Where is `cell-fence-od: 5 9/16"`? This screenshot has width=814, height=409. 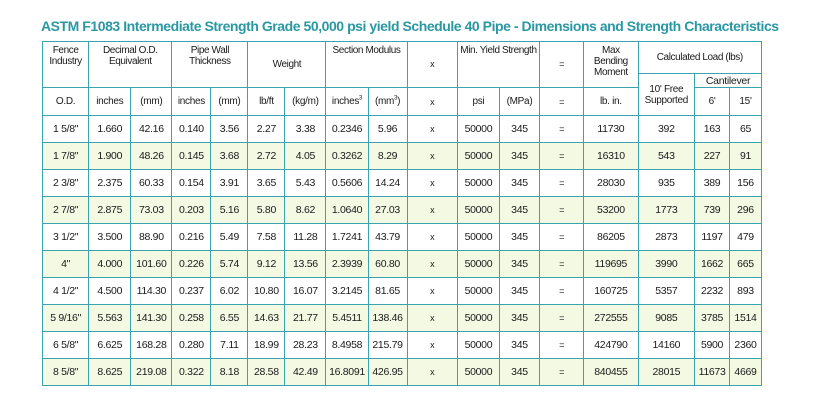 cell-fence-od: 5 9/16" is located at coordinates (65, 318).